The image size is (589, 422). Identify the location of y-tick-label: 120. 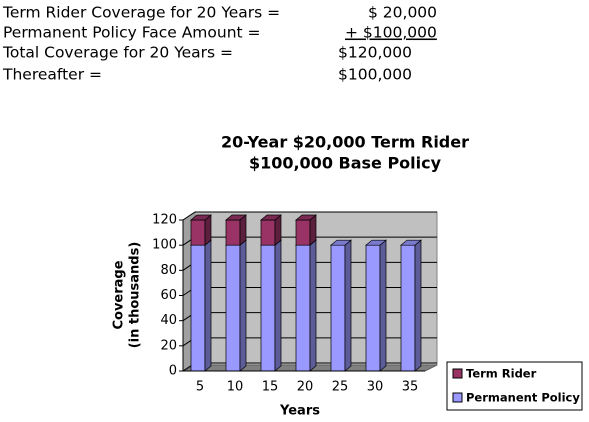
(164, 220).